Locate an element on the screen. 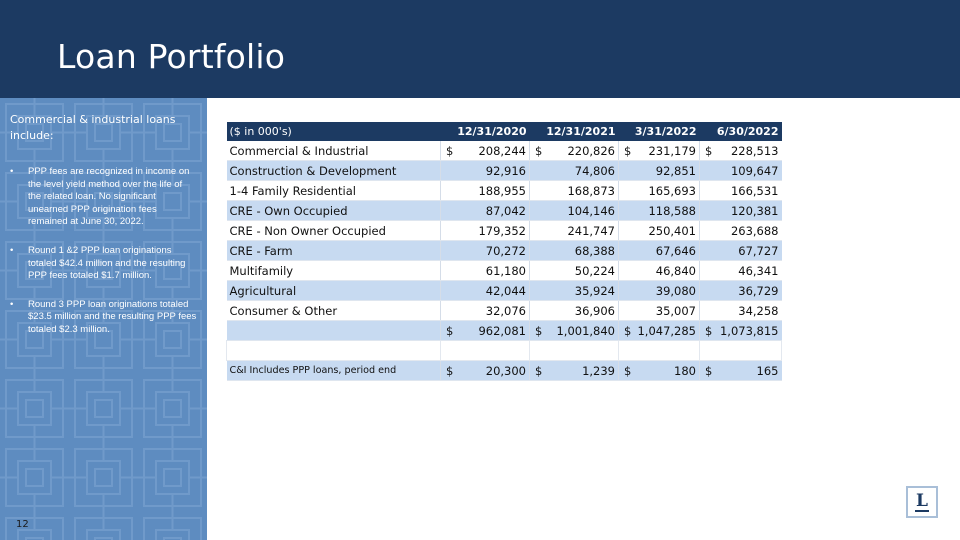  row-value: 46,840 is located at coordinates (659, 270).